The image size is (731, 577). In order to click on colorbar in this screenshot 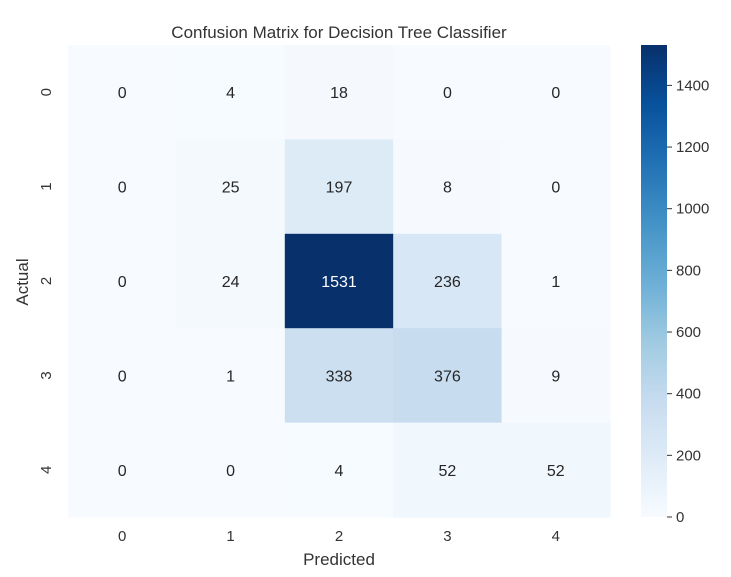, I will do `click(654, 281)`.